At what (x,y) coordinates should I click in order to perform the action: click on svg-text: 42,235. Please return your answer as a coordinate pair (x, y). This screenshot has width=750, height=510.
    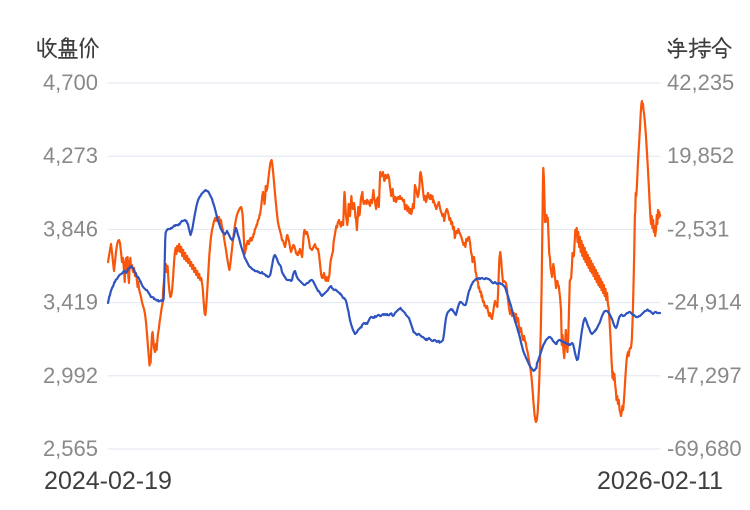
    Looking at the image, I should click on (700, 82).